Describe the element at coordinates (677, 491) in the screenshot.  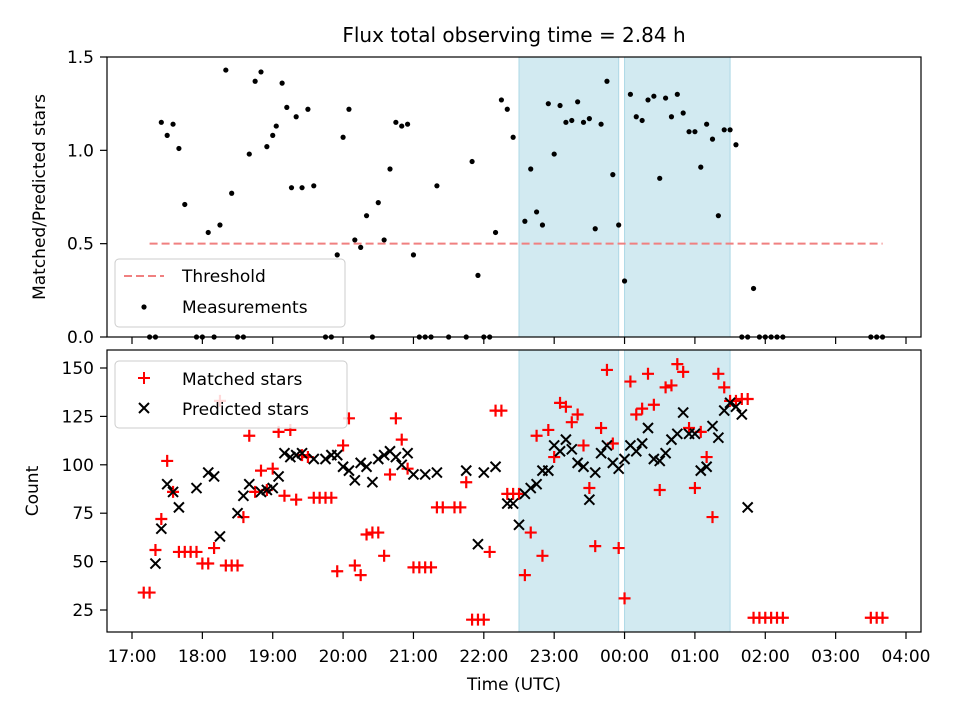
I see `bottom-highlight-span` at that location.